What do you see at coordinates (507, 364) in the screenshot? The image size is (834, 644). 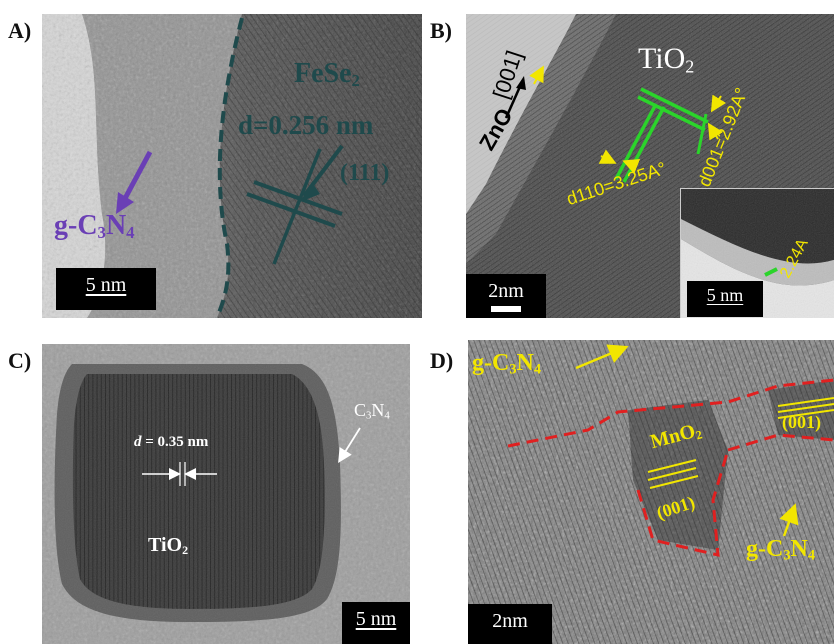 I see `d-gcn-top-label: g-C3N4` at bounding box center [507, 364].